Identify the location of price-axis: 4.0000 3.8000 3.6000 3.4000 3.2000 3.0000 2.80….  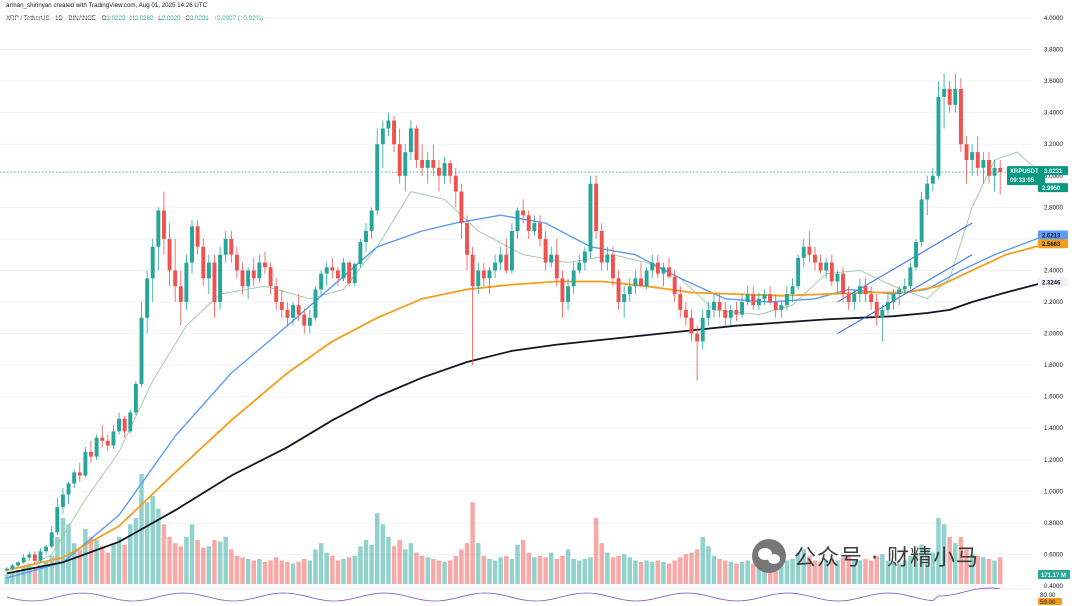
(1053, 302).